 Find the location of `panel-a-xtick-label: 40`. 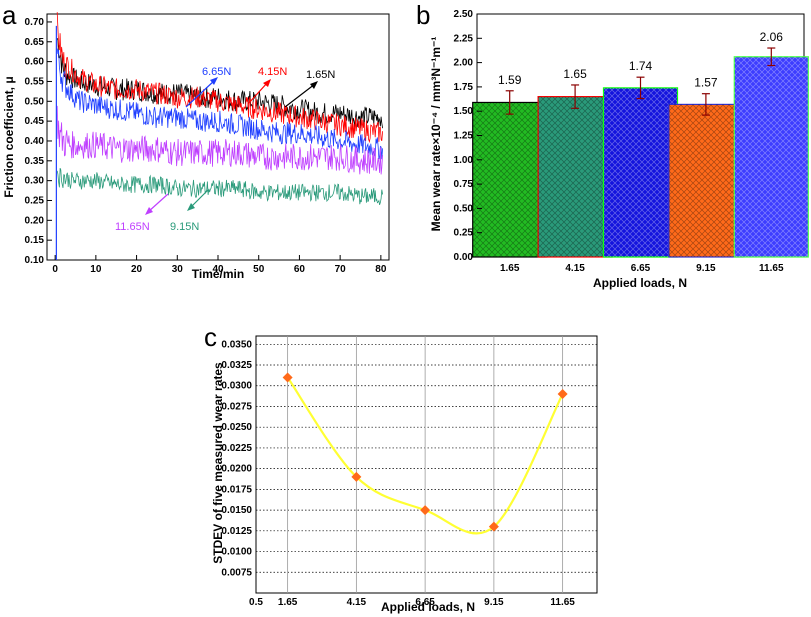

panel-a-xtick-label: 40 is located at coordinates (218, 269).